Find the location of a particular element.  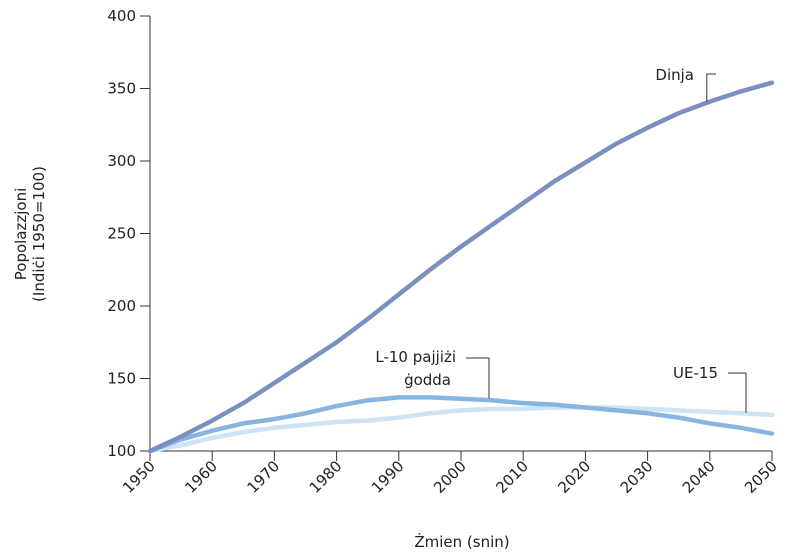

x-tick-label: 2020 is located at coordinates (574, 477).